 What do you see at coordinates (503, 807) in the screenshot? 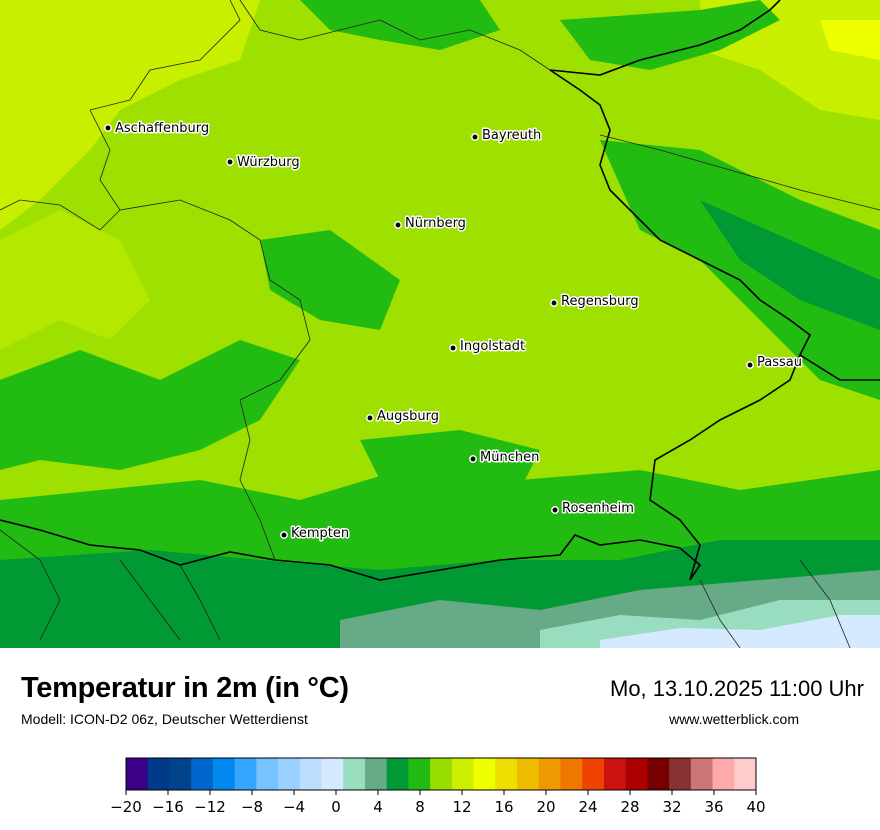
I see `legend-tick-label: 16` at bounding box center [503, 807].